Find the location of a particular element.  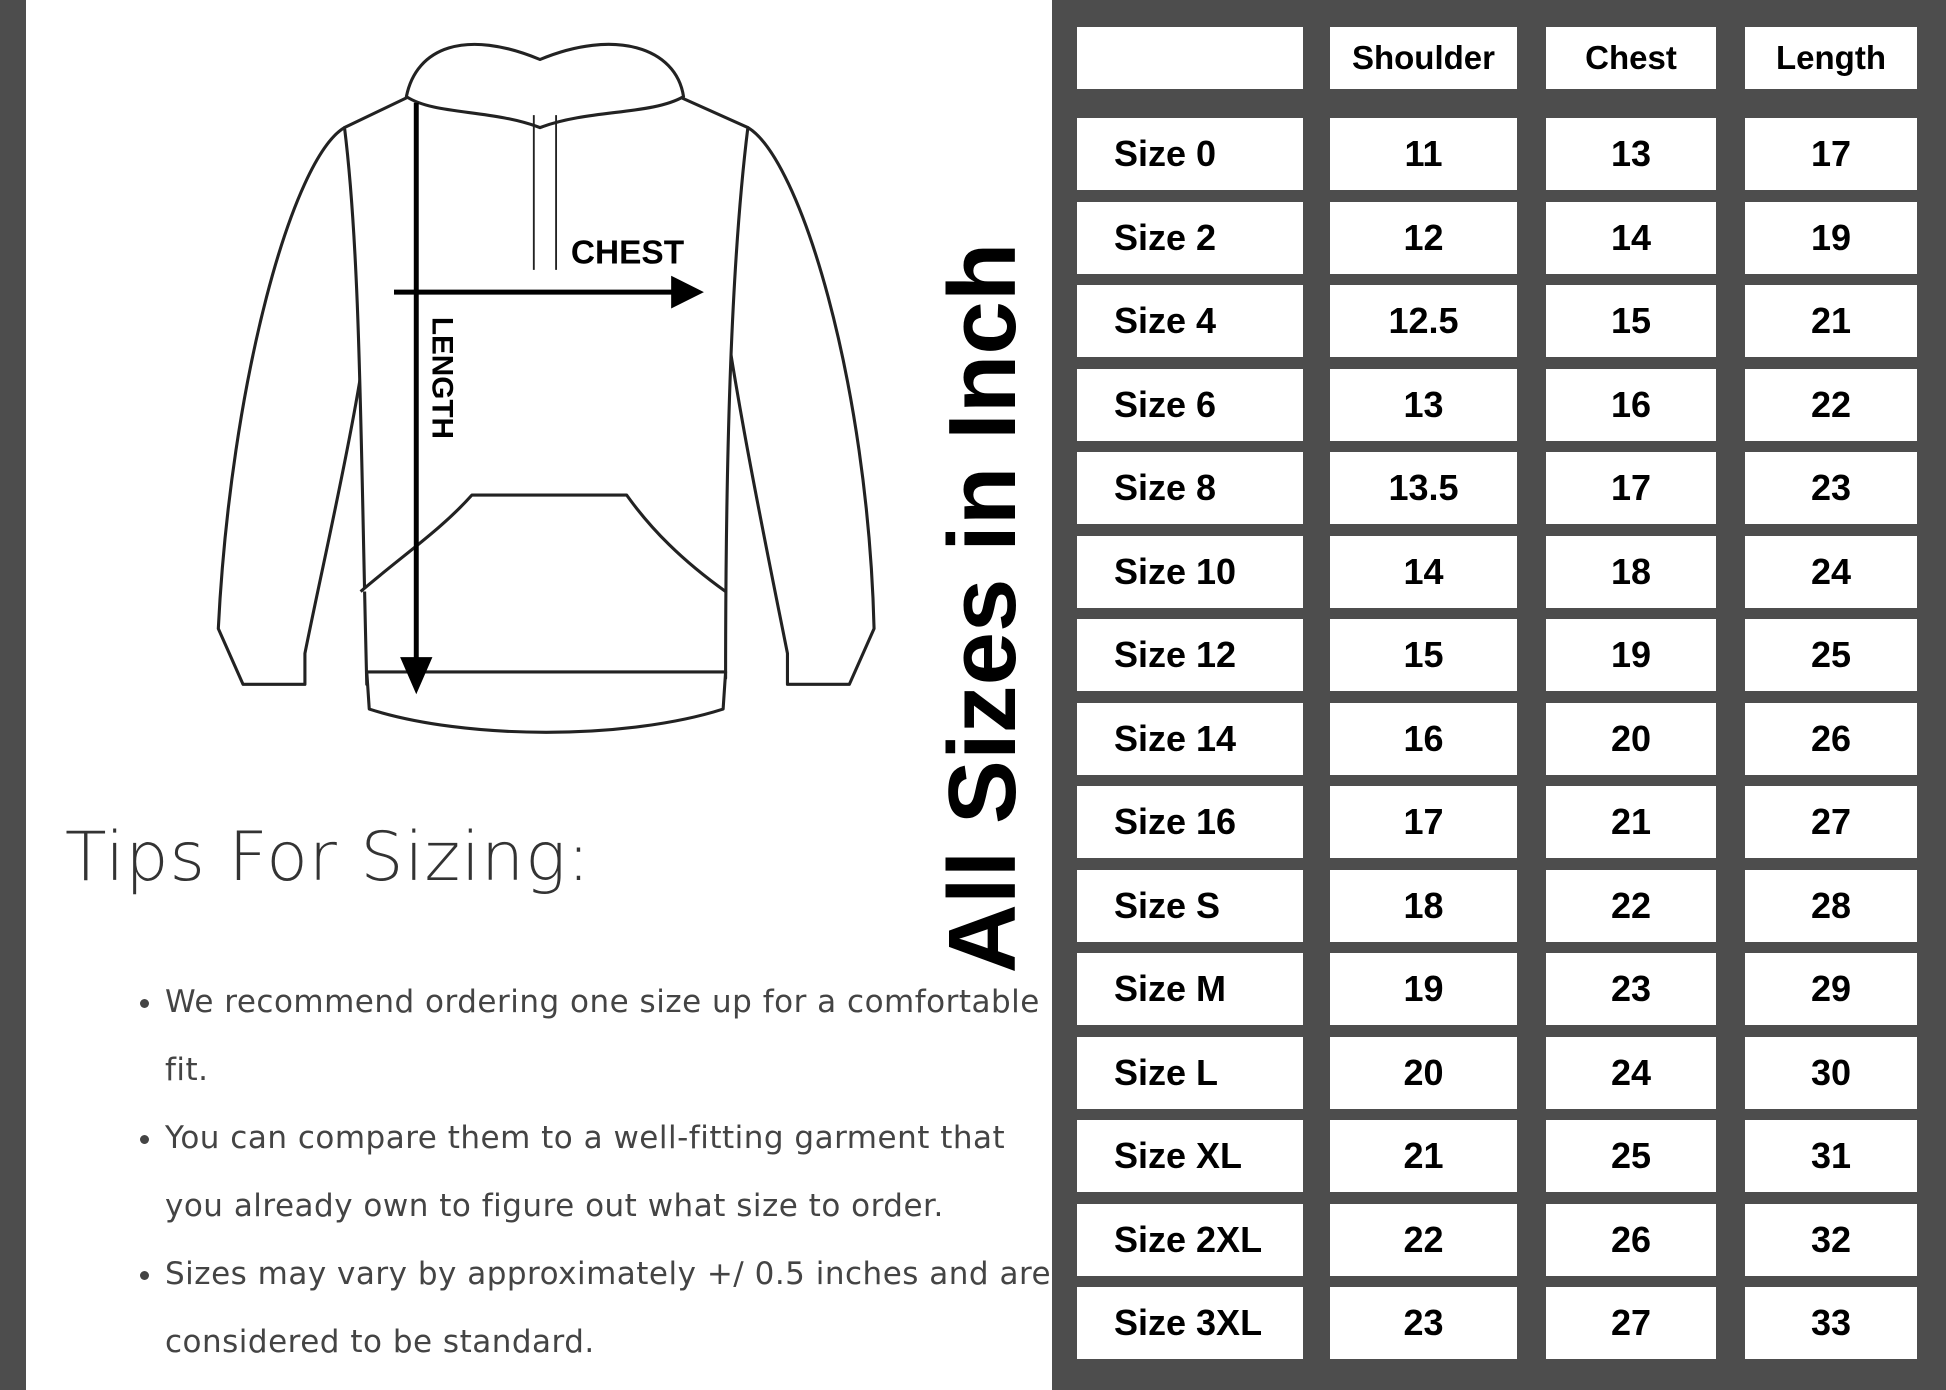

cell-size-label: Size 2 is located at coordinates (1190, 237).